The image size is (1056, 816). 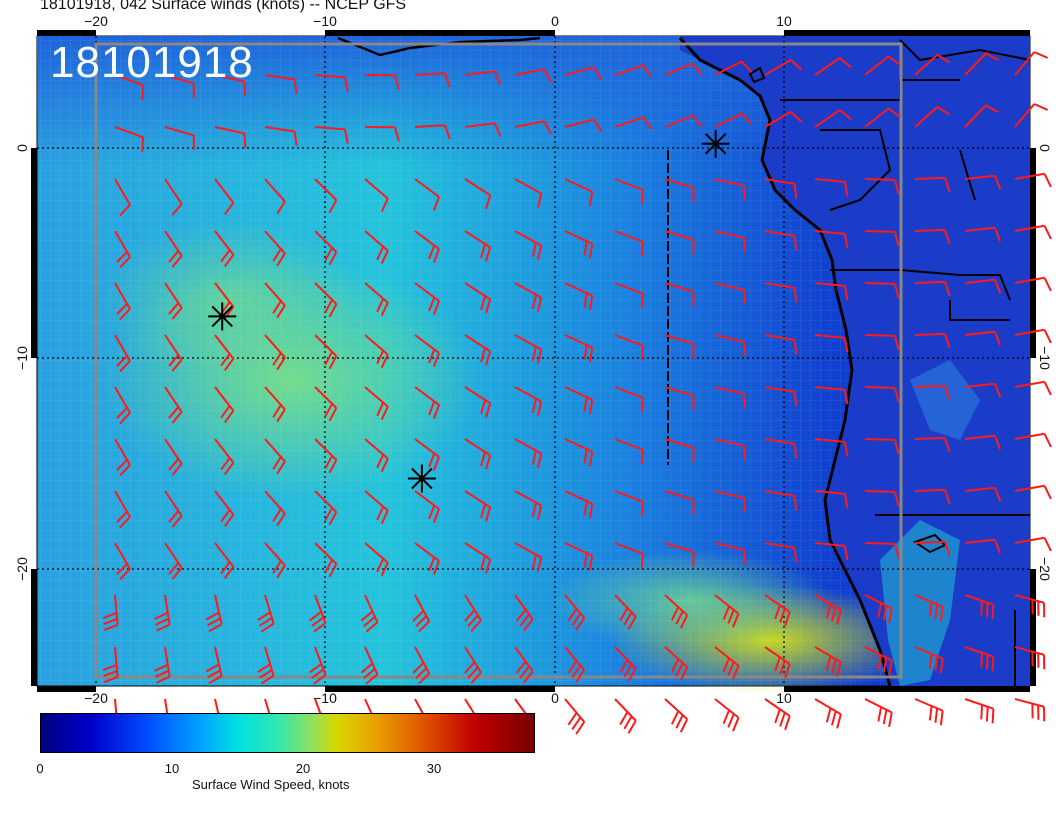 What do you see at coordinates (434, 768) in the screenshot?
I see `colorbar-tick-30: 30` at bounding box center [434, 768].